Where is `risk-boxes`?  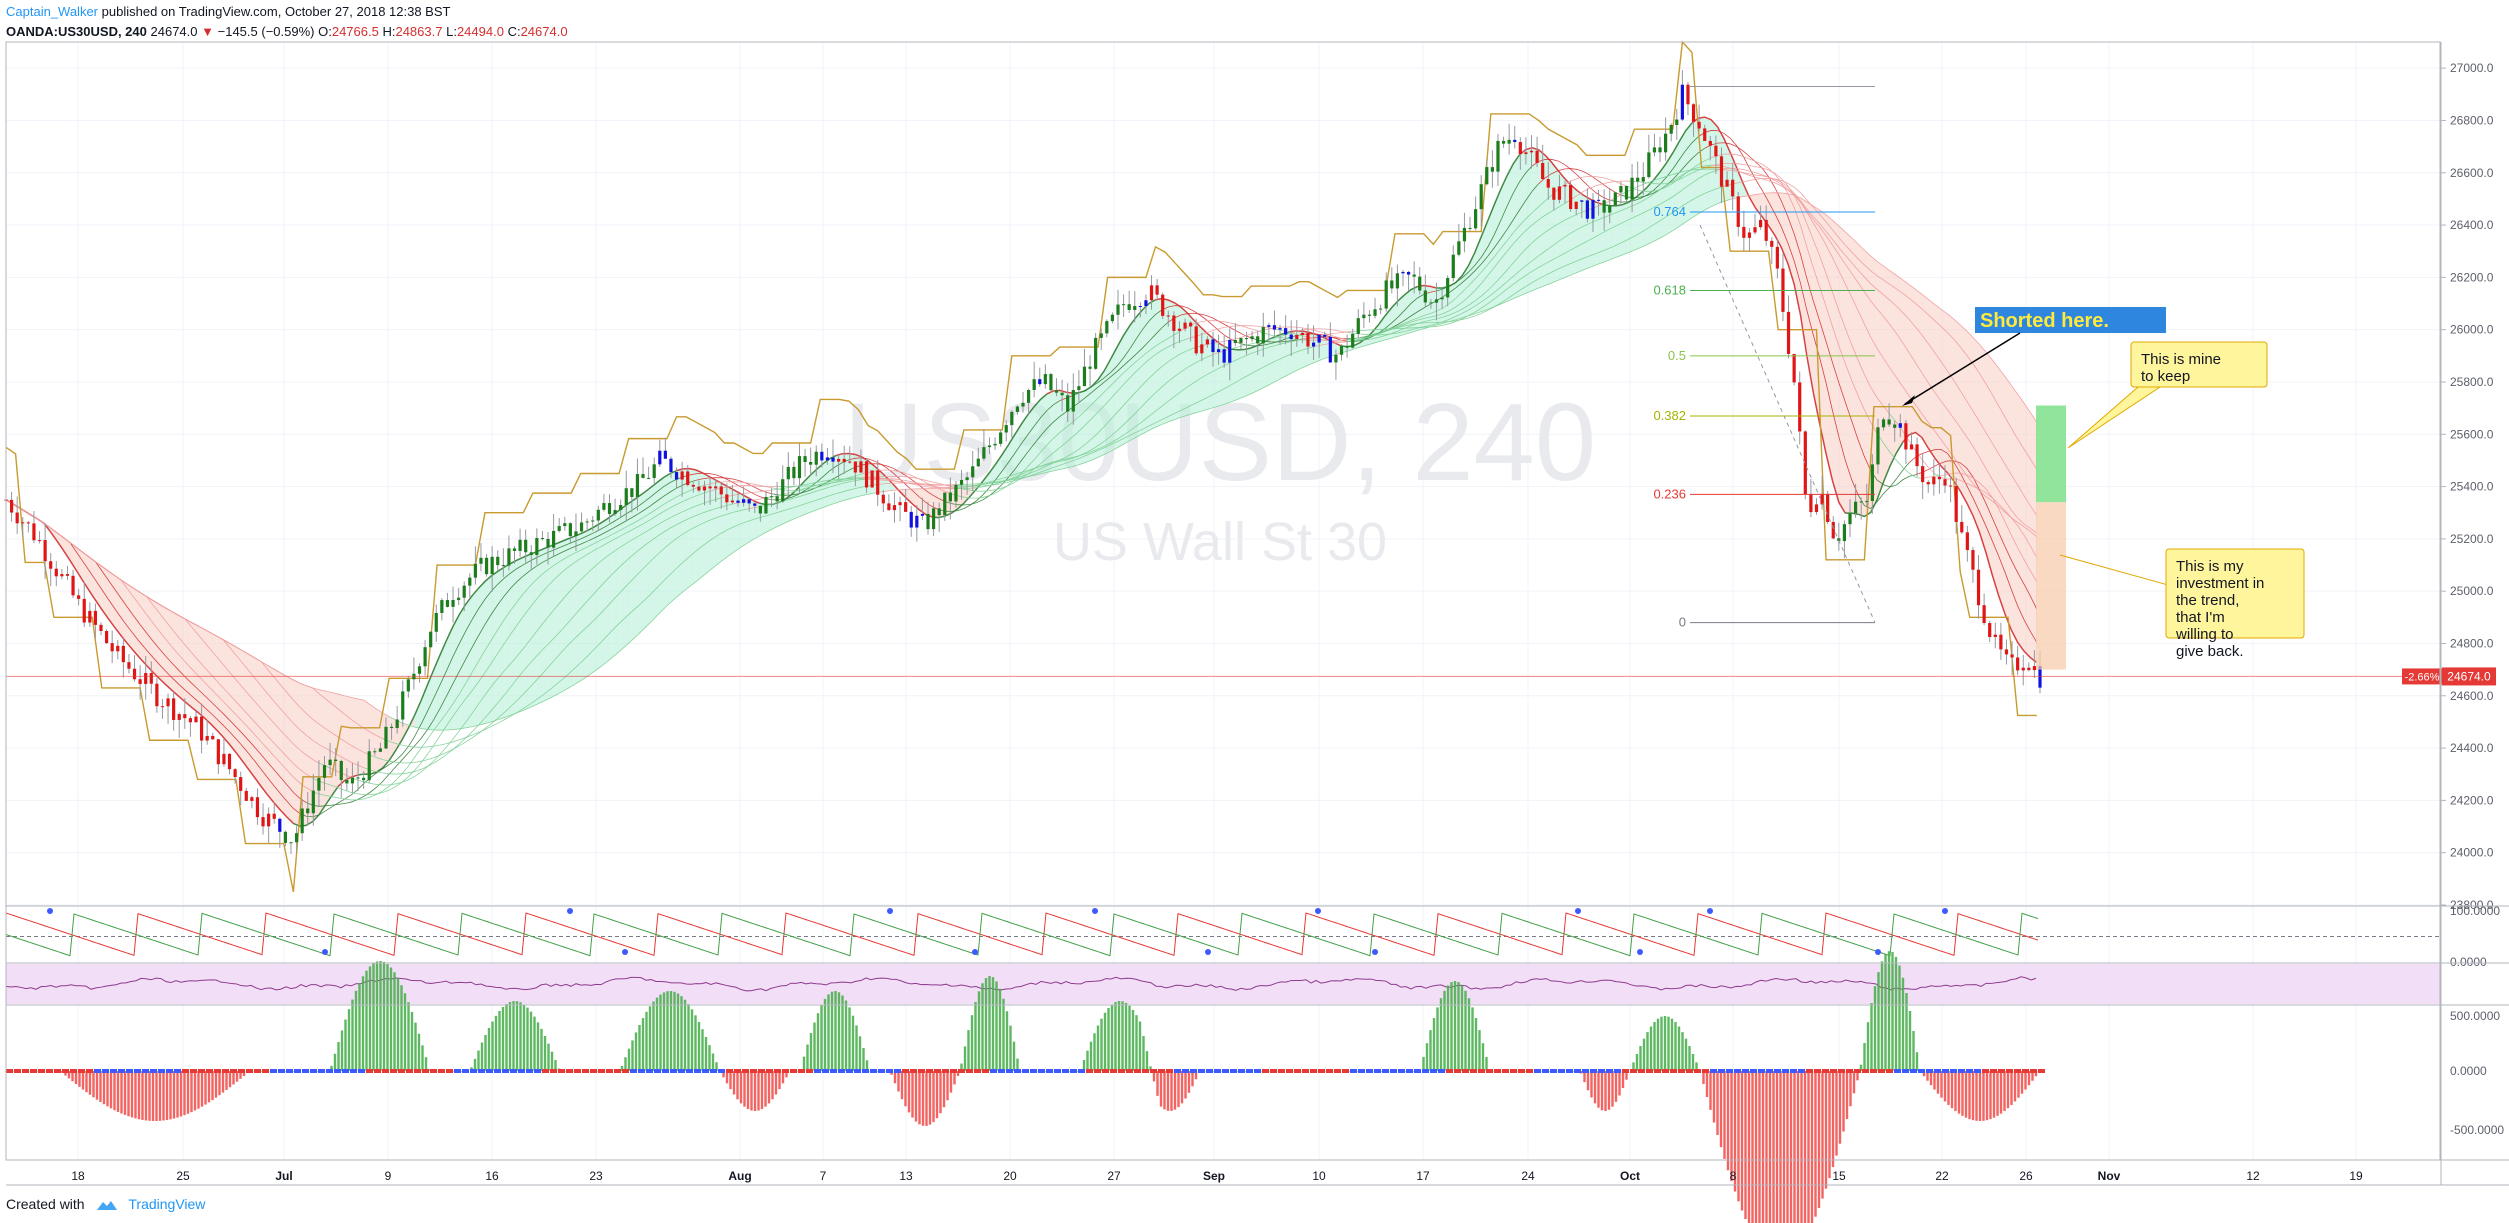 risk-boxes is located at coordinates (2051, 537).